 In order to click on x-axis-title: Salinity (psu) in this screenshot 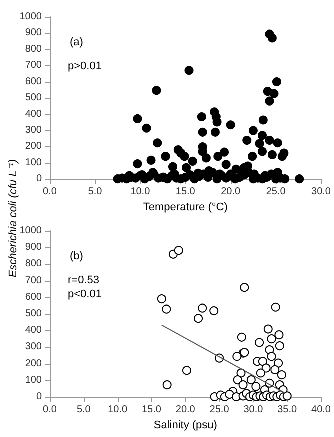, I will do `click(186, 425)`.